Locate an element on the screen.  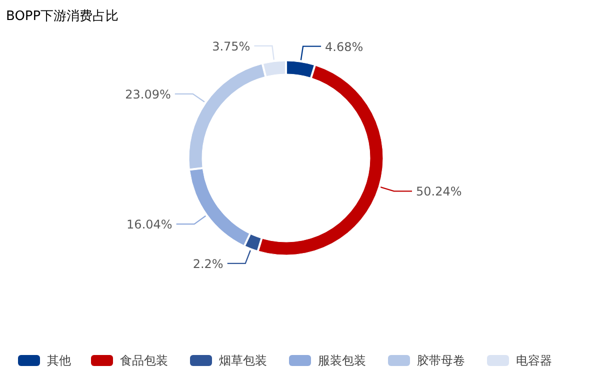
legend-label: 烟草包装 is located at coordinates (243, 361).